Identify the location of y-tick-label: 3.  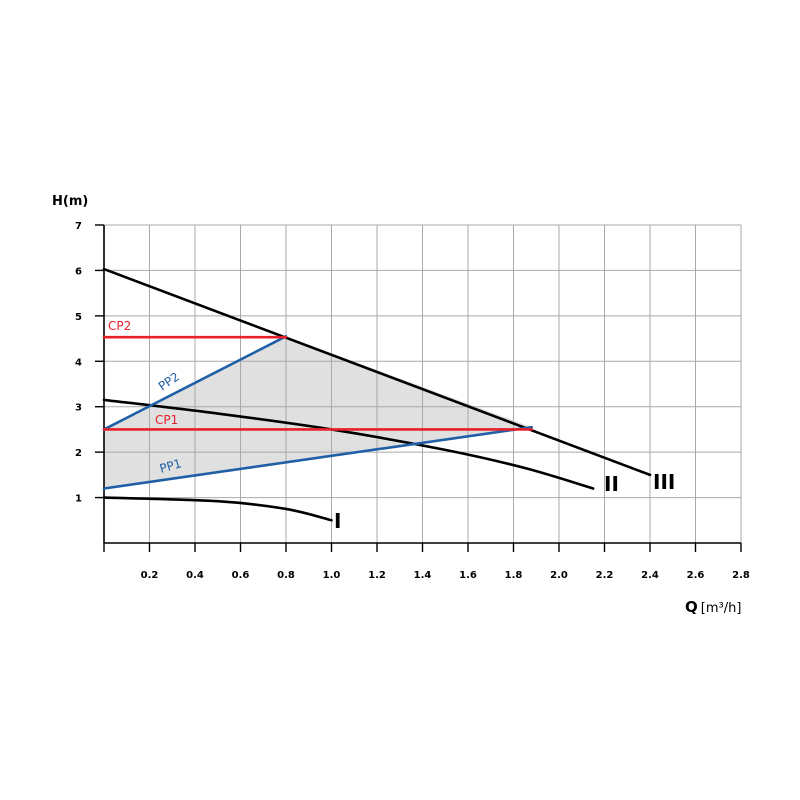
(78, 408).